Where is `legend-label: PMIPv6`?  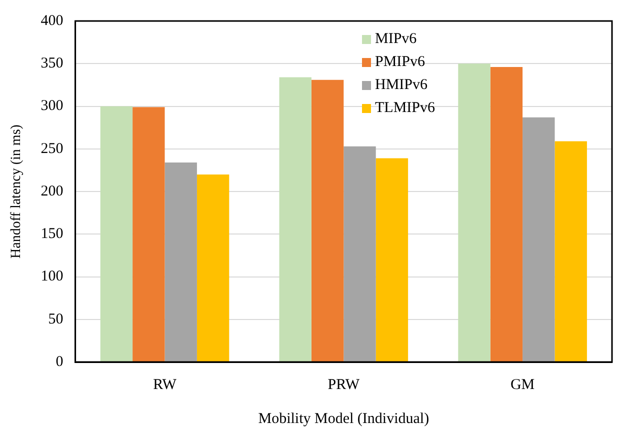 legend-label: PMIPv6 is located at coordinates (400, 62).